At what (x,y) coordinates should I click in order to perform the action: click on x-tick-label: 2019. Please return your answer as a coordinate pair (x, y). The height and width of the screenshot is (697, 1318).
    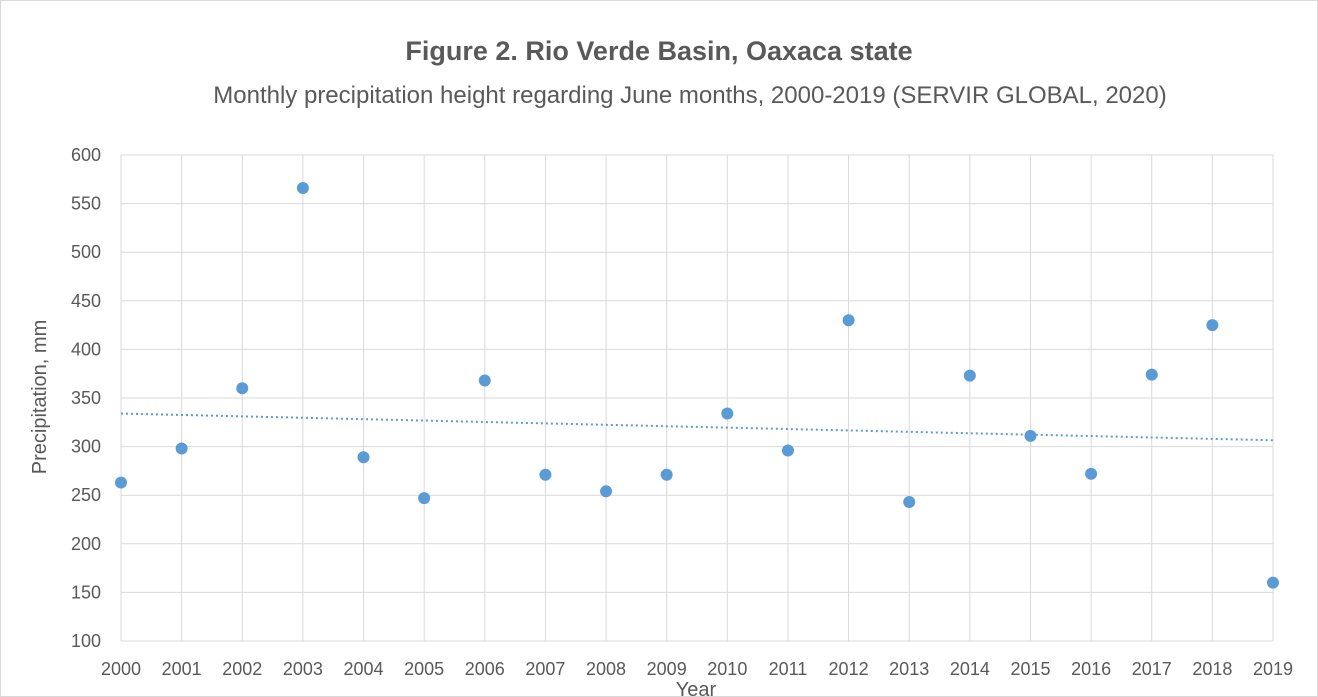
    Looking at the image, I should click on (1273, 669).